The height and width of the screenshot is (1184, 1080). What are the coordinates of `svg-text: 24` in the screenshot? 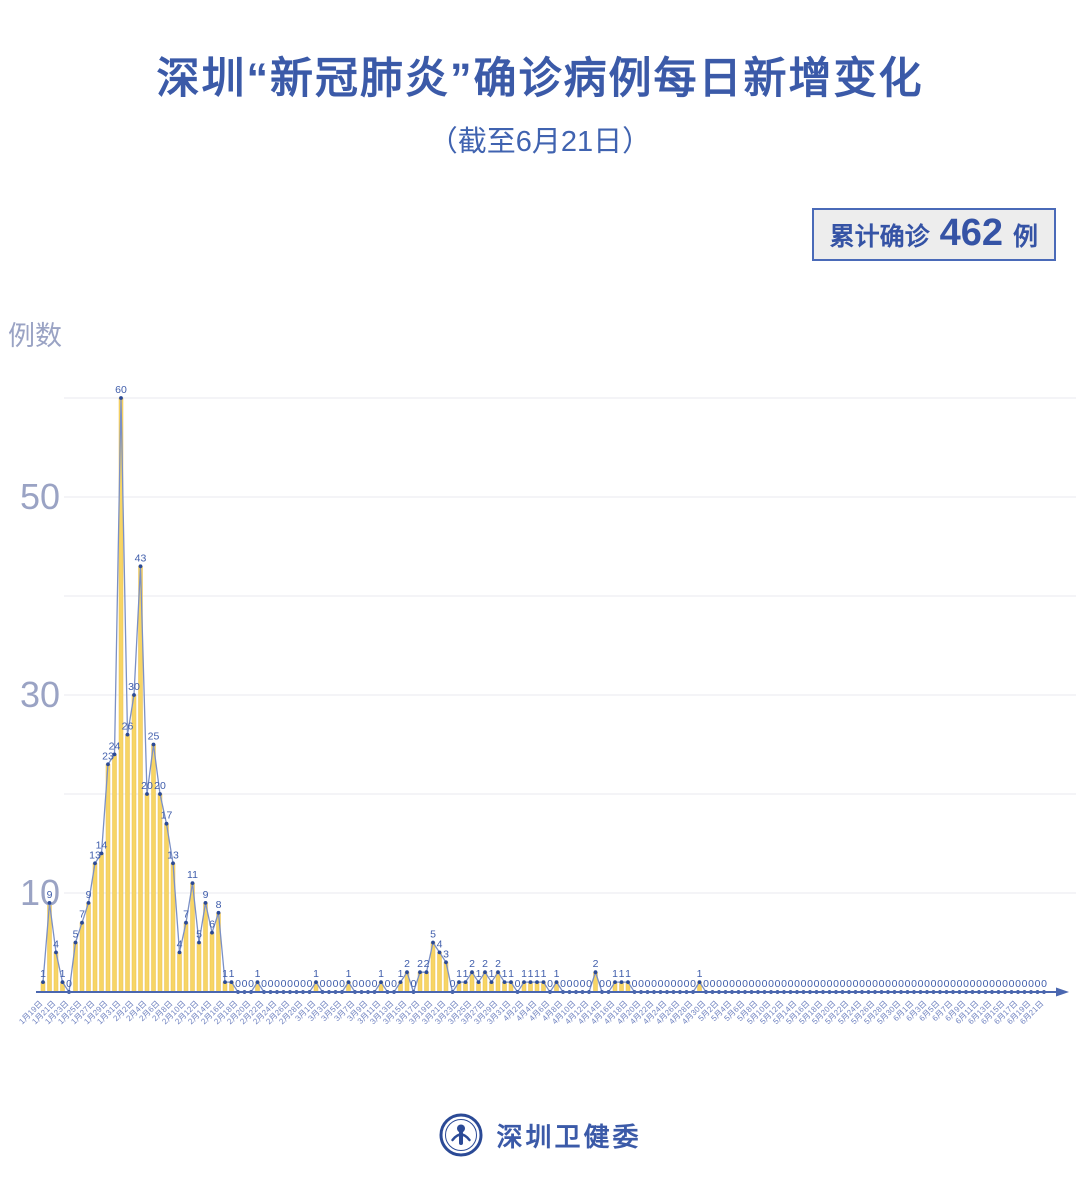 It's located at (115, 746).